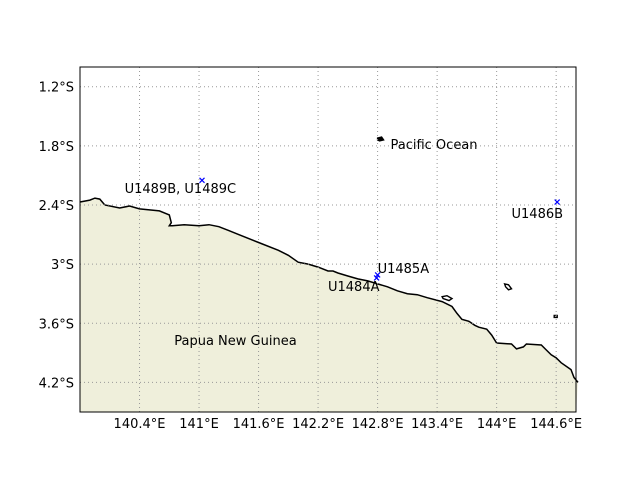 This screenshot has width=640, height=480. Describe the element at coordinates (56, 383) in the screenshot. I see `y-tick-label: 4.2°S` at that location.